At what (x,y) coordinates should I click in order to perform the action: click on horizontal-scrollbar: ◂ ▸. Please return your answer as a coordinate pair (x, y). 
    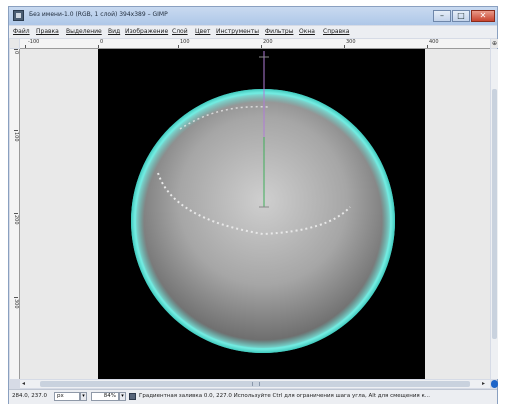
    Looking at the image, I should click on (255, 384).